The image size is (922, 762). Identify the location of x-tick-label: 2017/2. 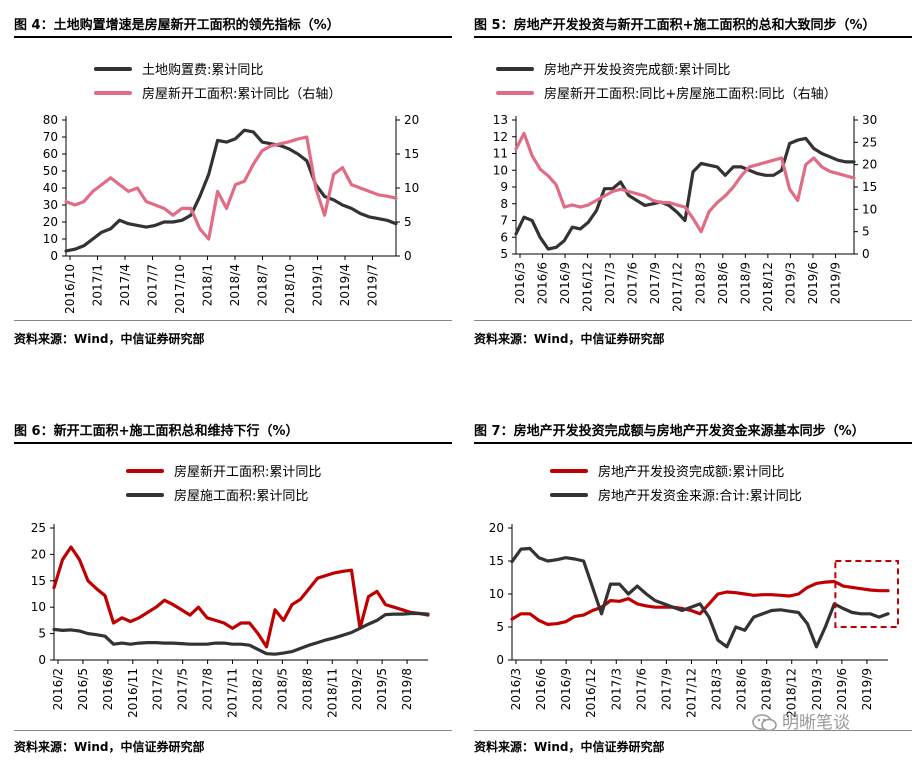
(158, 689).